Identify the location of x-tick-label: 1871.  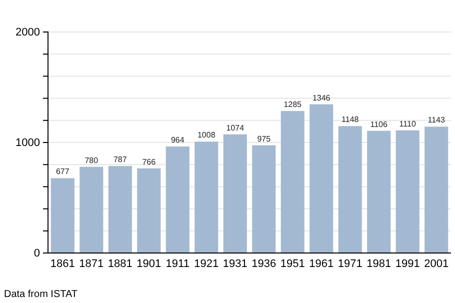
(91, 264).